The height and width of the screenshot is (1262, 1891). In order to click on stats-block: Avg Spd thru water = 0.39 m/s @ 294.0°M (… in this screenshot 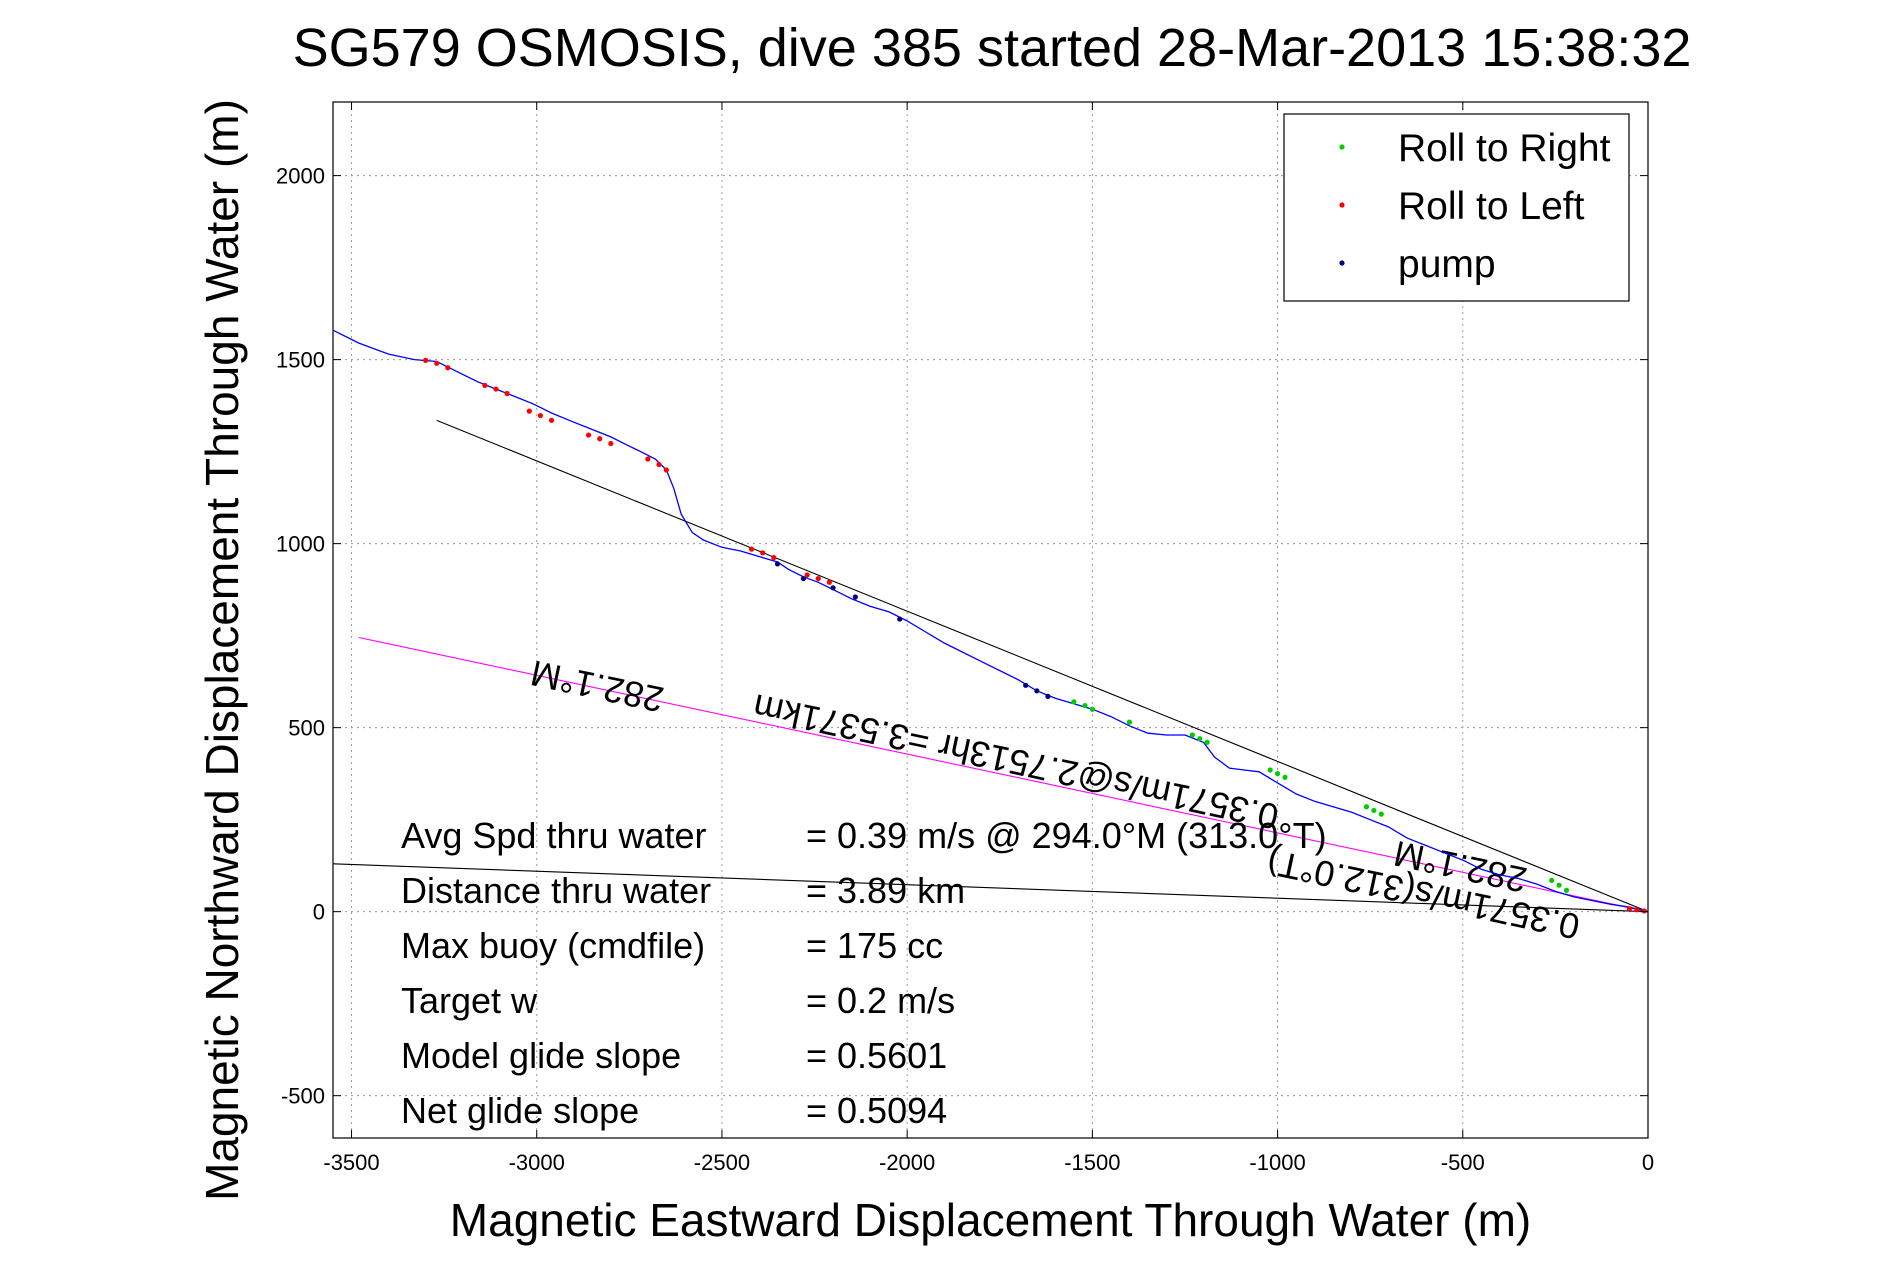, I will do `click(864, 973)`.